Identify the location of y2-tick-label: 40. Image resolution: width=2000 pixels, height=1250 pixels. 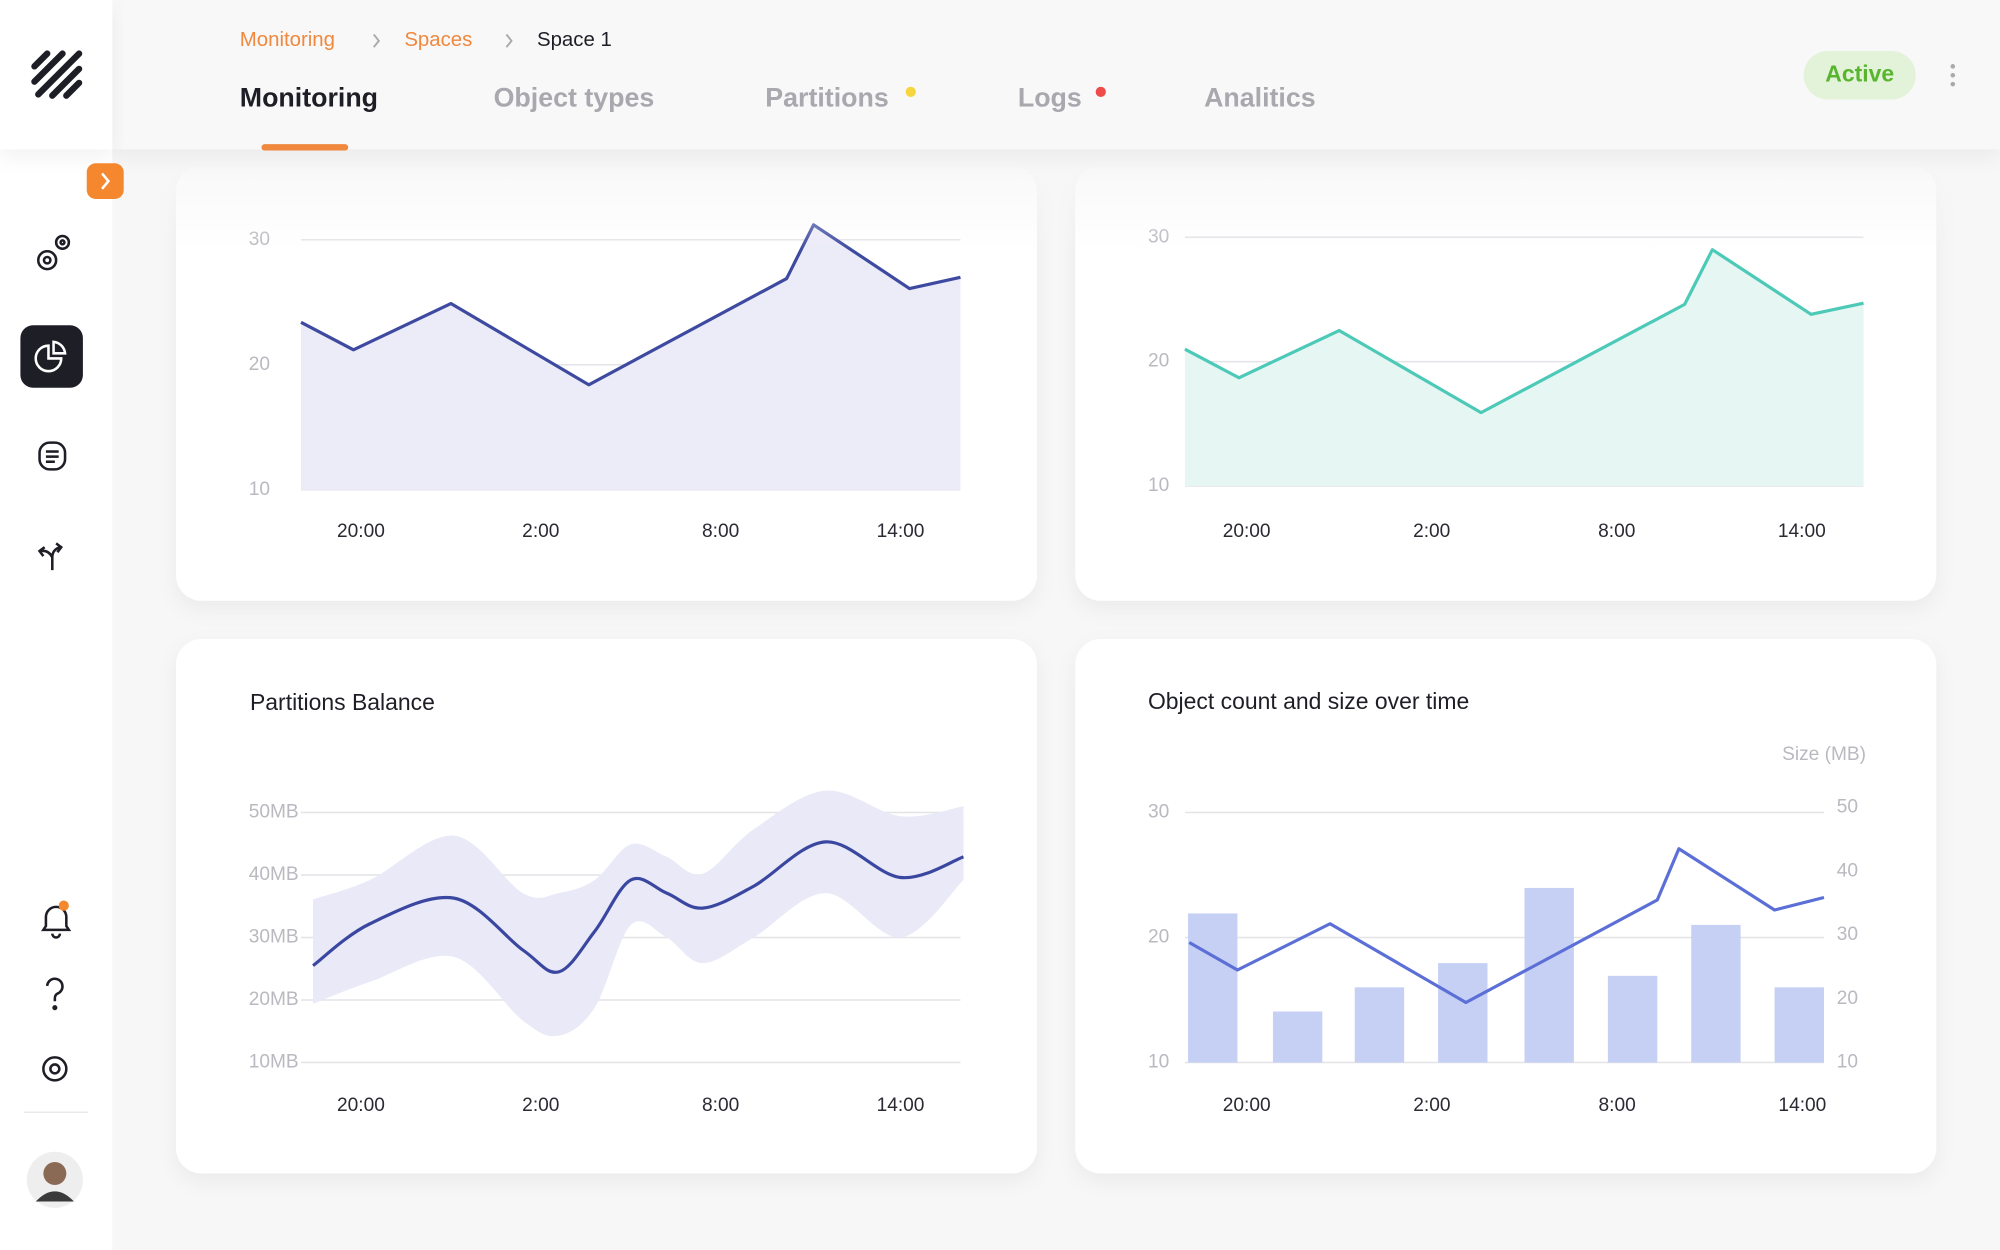
(1847, 870).